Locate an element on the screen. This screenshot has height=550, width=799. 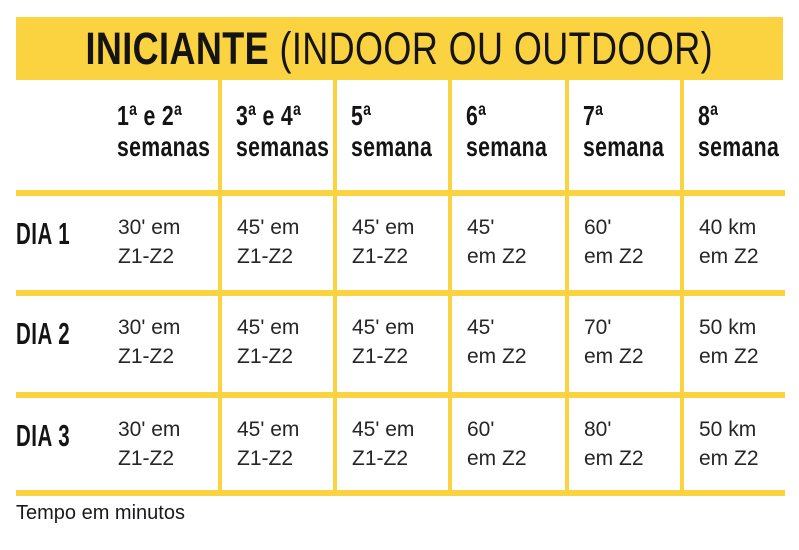
row-label-text: DIA 2 is located at coordinates (43, 333).